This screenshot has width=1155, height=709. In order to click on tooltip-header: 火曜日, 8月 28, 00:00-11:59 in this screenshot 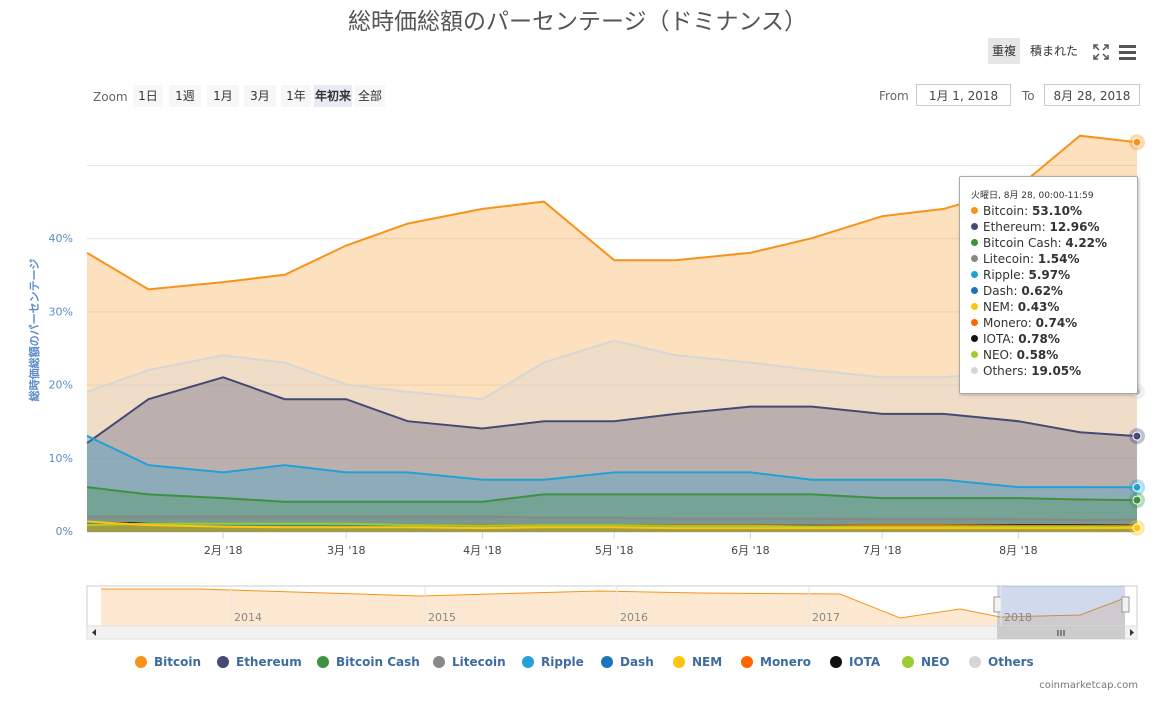, I will do `click(1032, 196)`.